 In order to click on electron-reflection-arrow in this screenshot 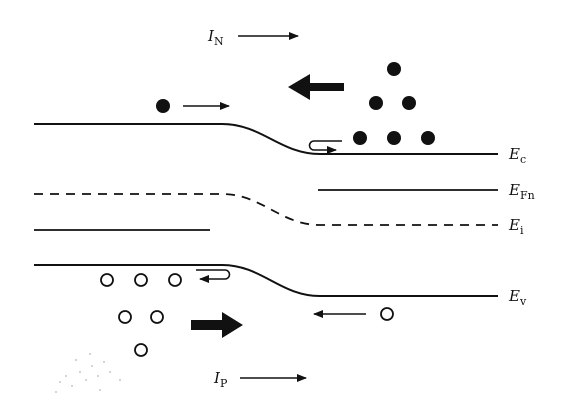, I will do `click(325, 147)`.